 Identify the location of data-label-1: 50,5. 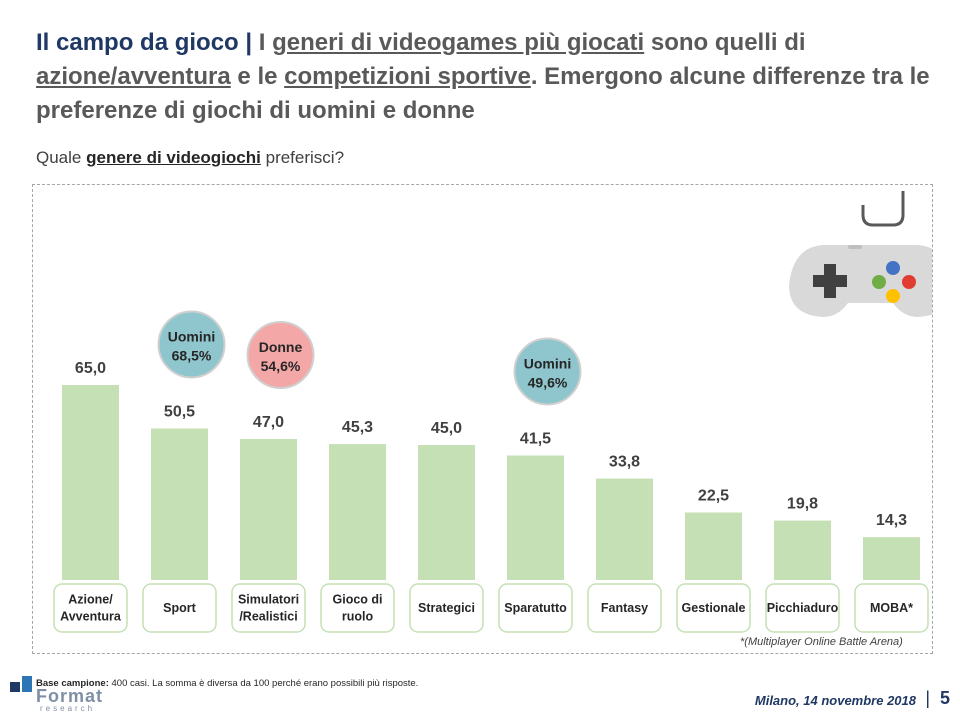
(179, 412).